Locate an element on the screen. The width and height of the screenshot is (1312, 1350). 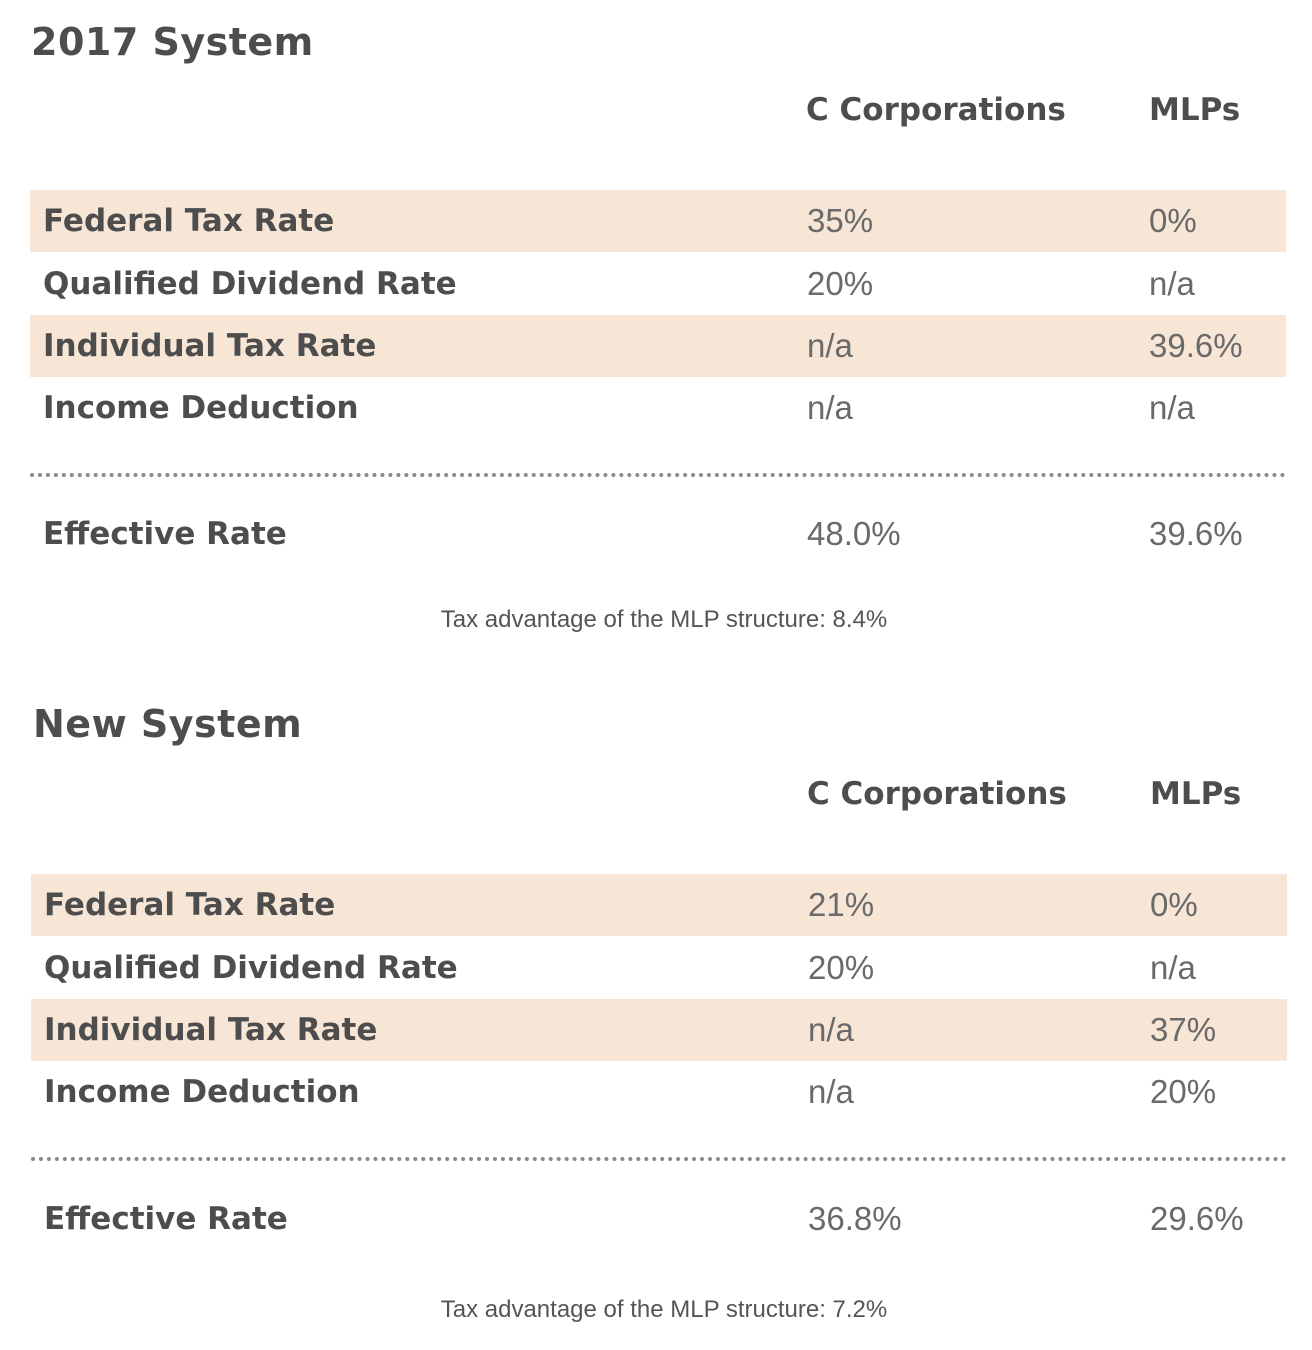
table-row: Federal Tax Rate 21% 0% is located at coordinates (659, 905).